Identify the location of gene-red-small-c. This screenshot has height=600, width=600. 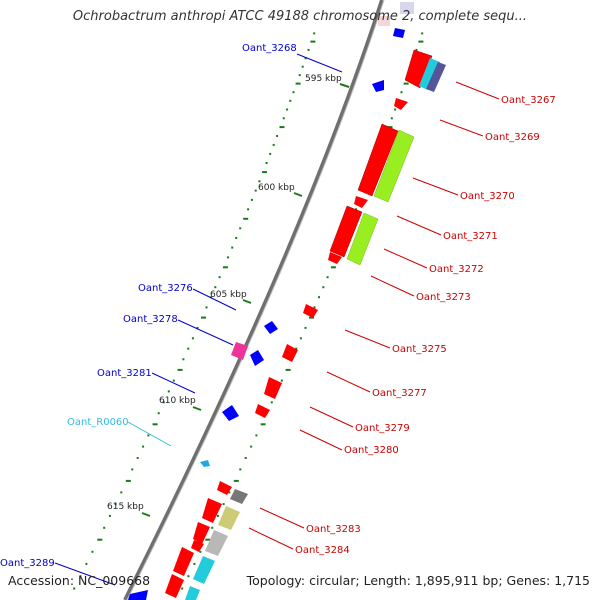
(183, 561).